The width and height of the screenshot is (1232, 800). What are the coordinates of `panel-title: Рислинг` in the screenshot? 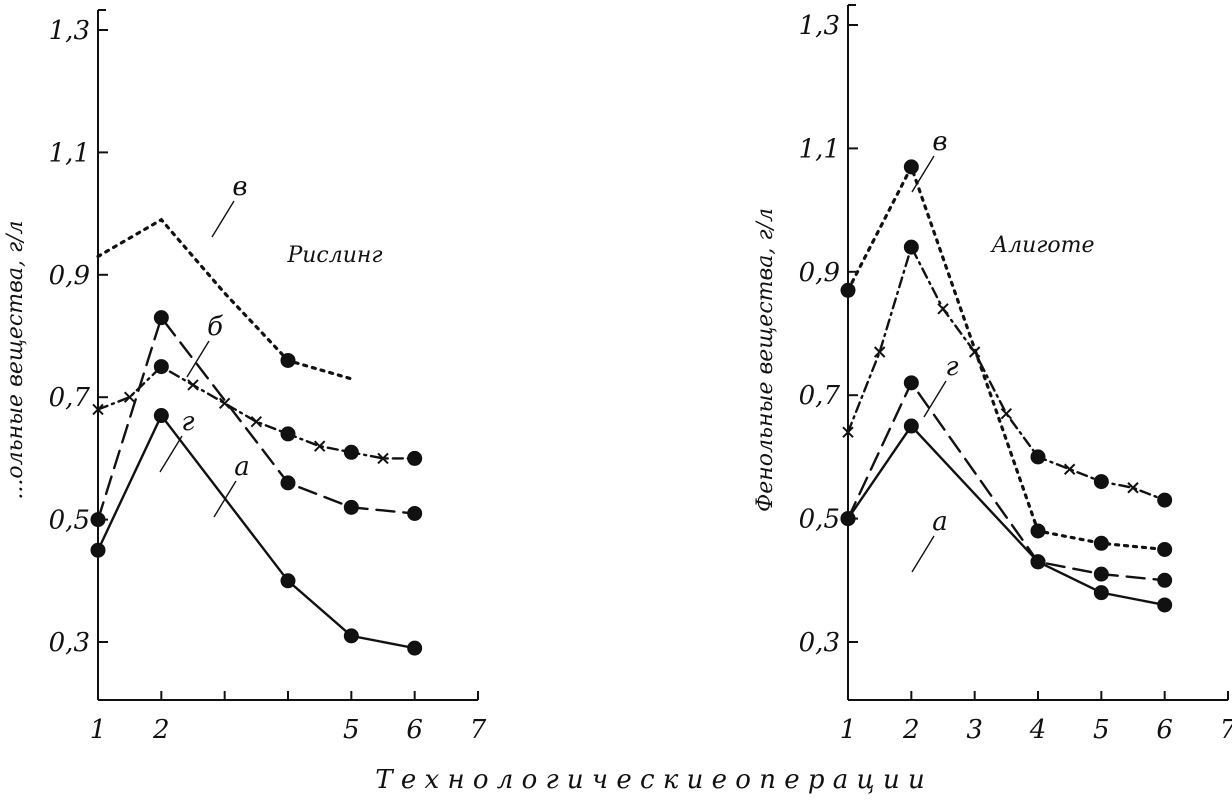 It's located at (334, 255).